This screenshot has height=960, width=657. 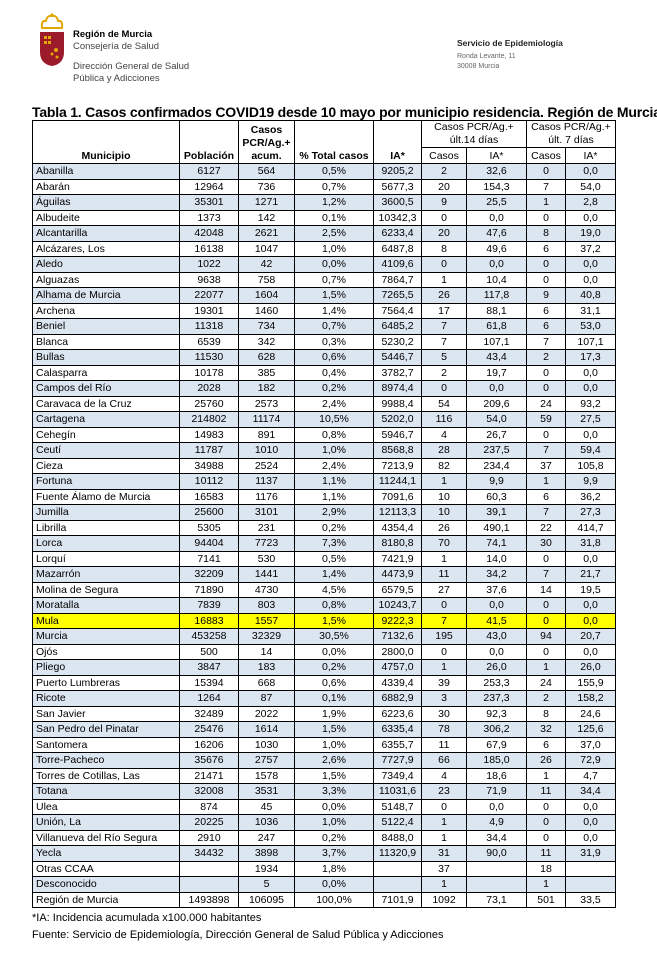 What do you see at coordinates (266, 481) in the screenshot?
I see `casos-acum-cell: 1137` at bounding box center [266, 481].